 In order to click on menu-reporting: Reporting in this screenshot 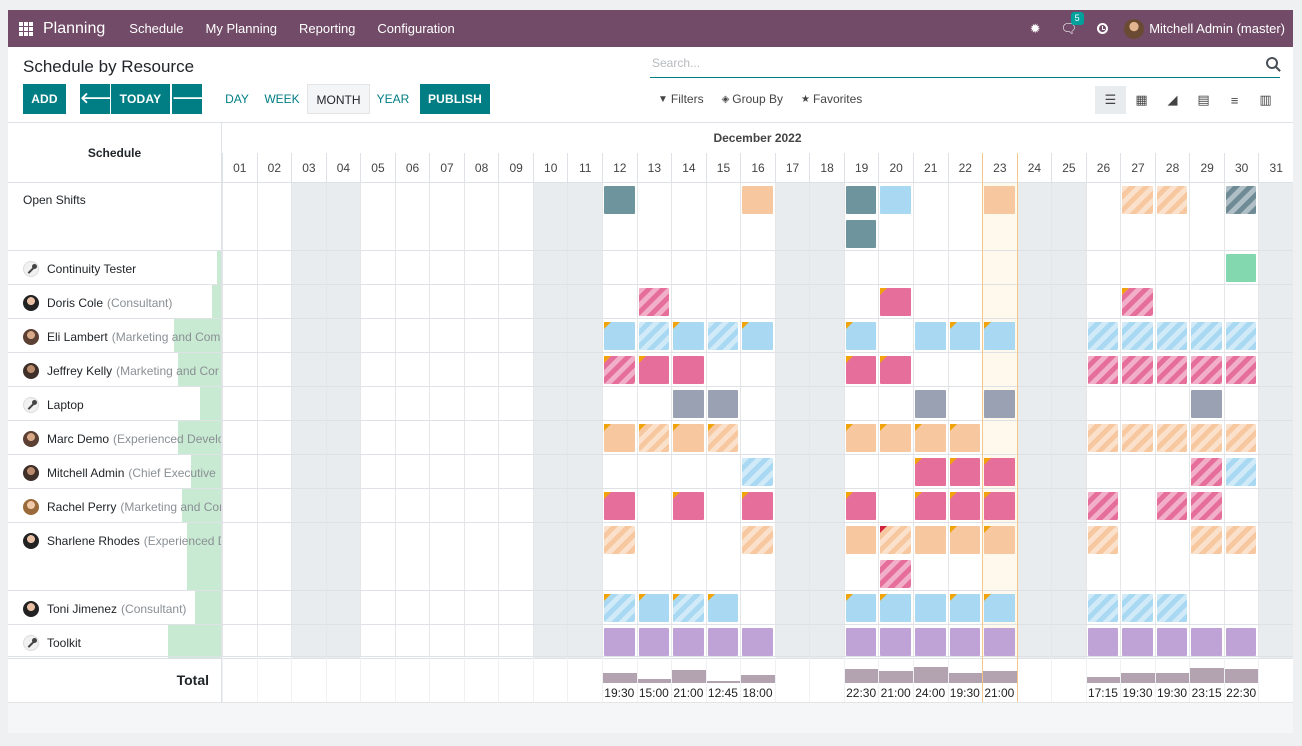, I will do `click(327, 28)`.